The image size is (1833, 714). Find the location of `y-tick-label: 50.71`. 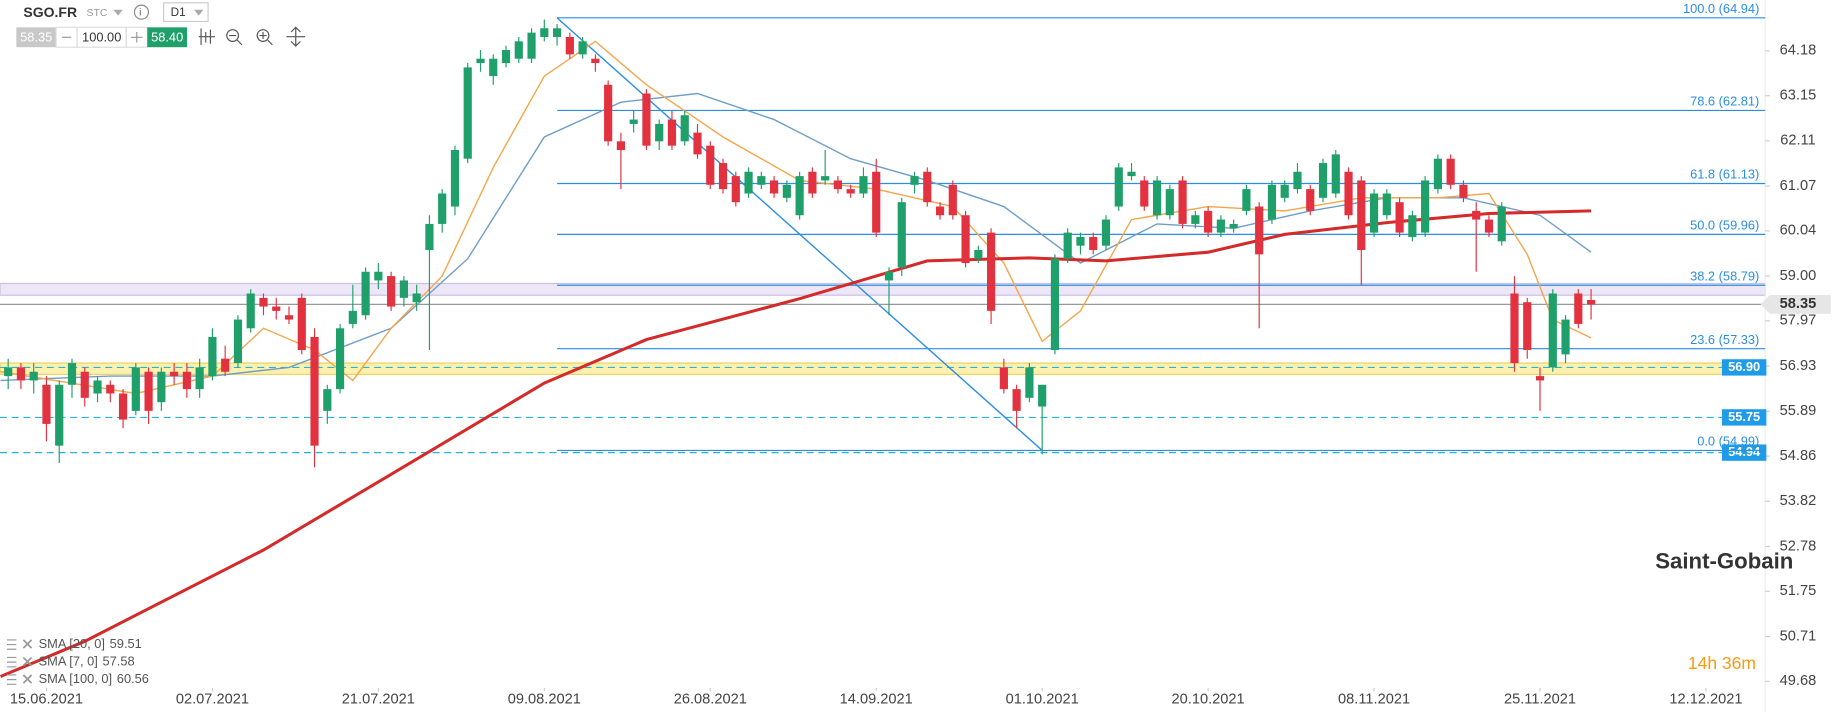

y-tick-label: 50.71 is located at coordinates (1798, 636).